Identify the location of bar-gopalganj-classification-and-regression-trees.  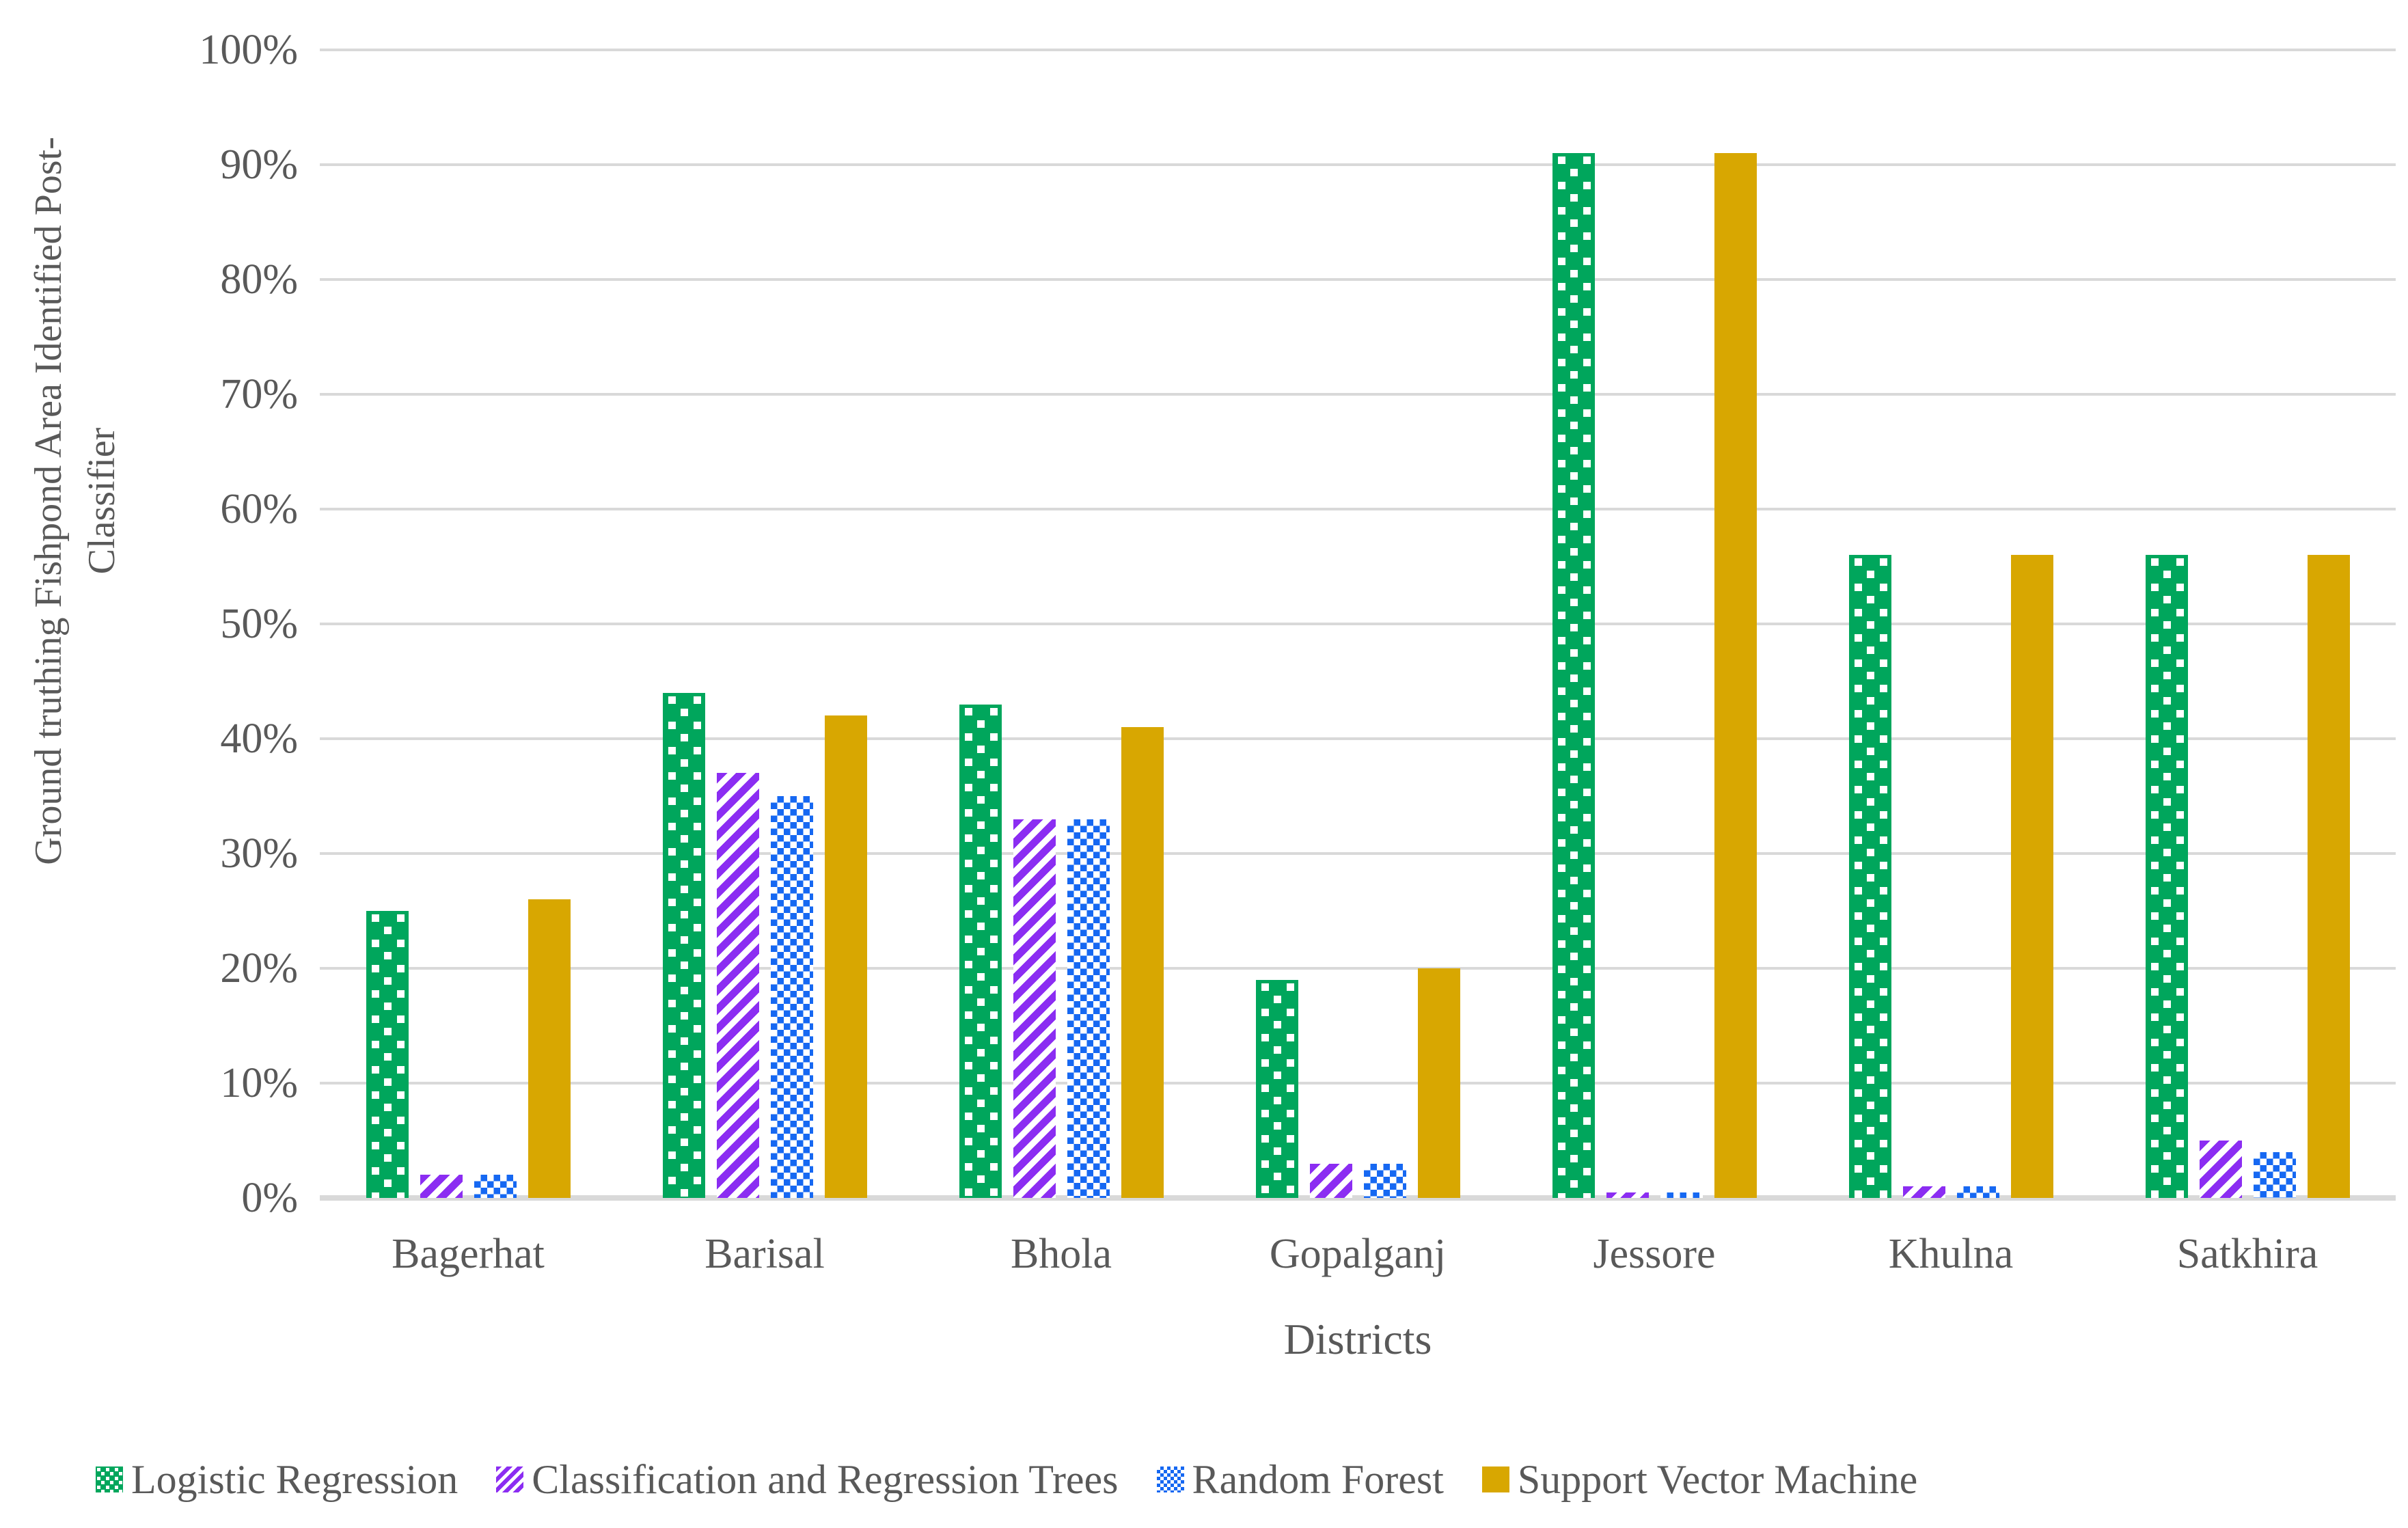
(1330, 1180).